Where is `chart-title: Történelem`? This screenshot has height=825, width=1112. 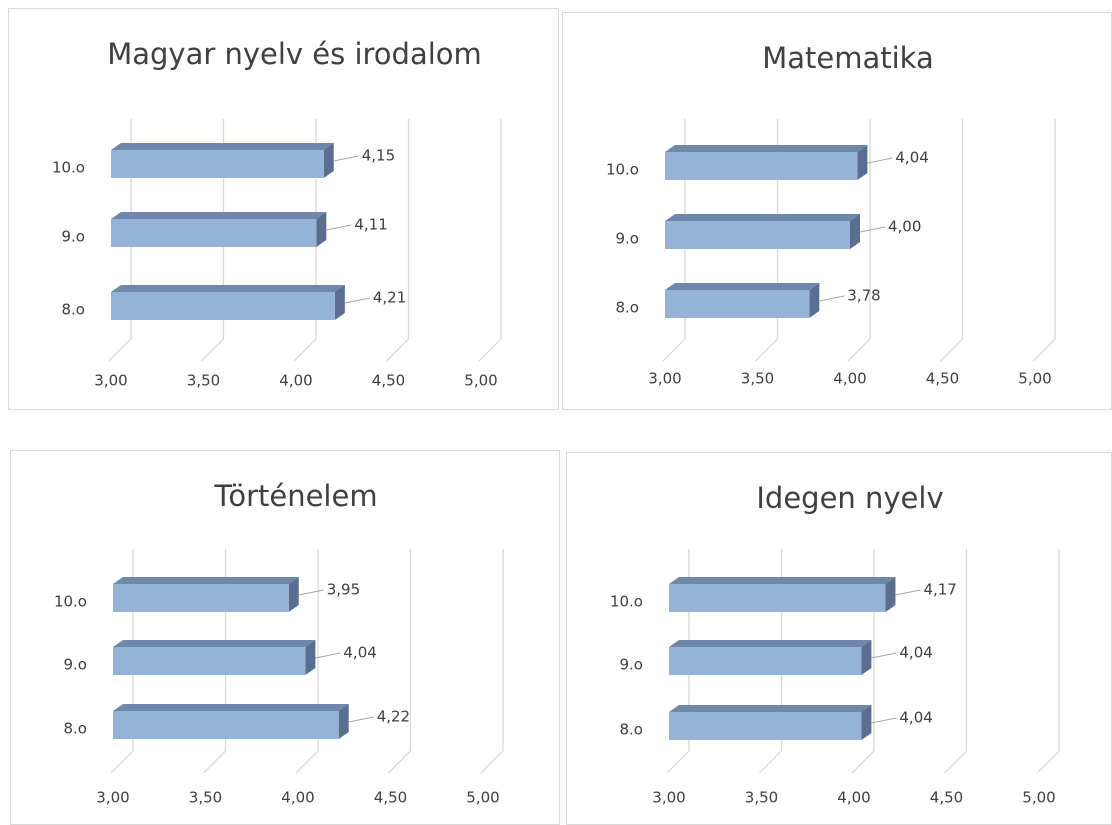 chart-title: Történelem is located at coordinates (295, 496).